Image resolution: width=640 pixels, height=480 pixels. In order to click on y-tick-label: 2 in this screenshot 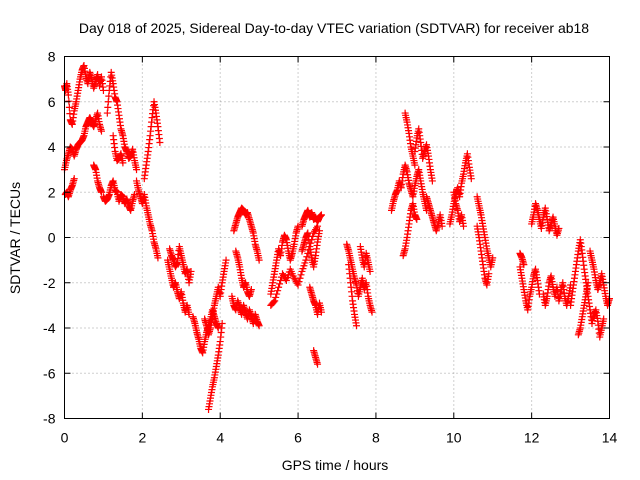, I will do `click(52, 192)`.